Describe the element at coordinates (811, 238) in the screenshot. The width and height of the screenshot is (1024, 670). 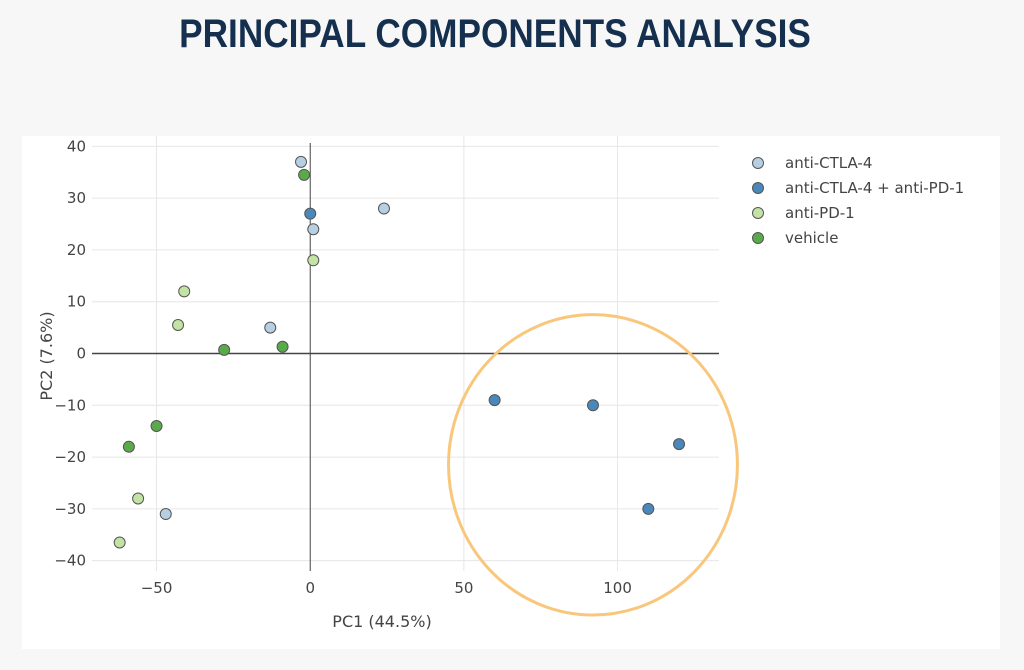
I see `legend-label: vehicle` at that location.